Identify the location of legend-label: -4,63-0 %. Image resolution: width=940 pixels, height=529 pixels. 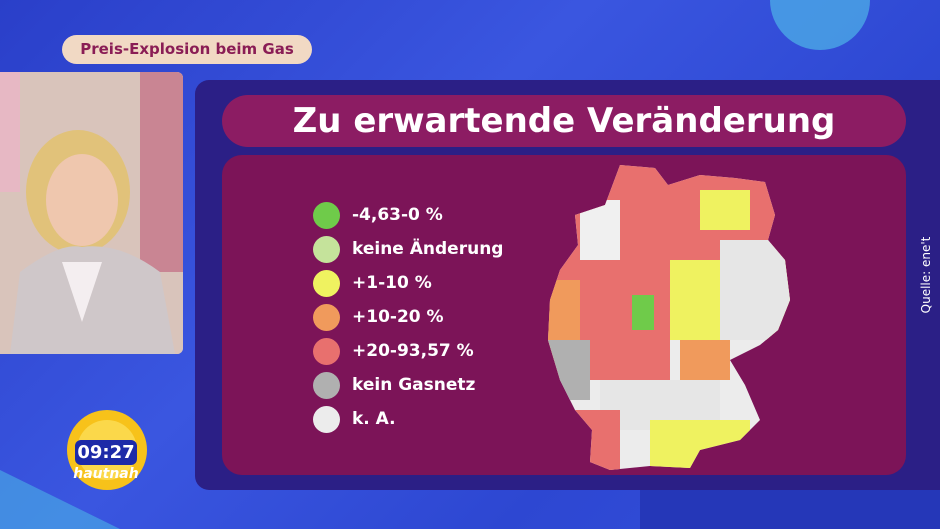
(397, 215).